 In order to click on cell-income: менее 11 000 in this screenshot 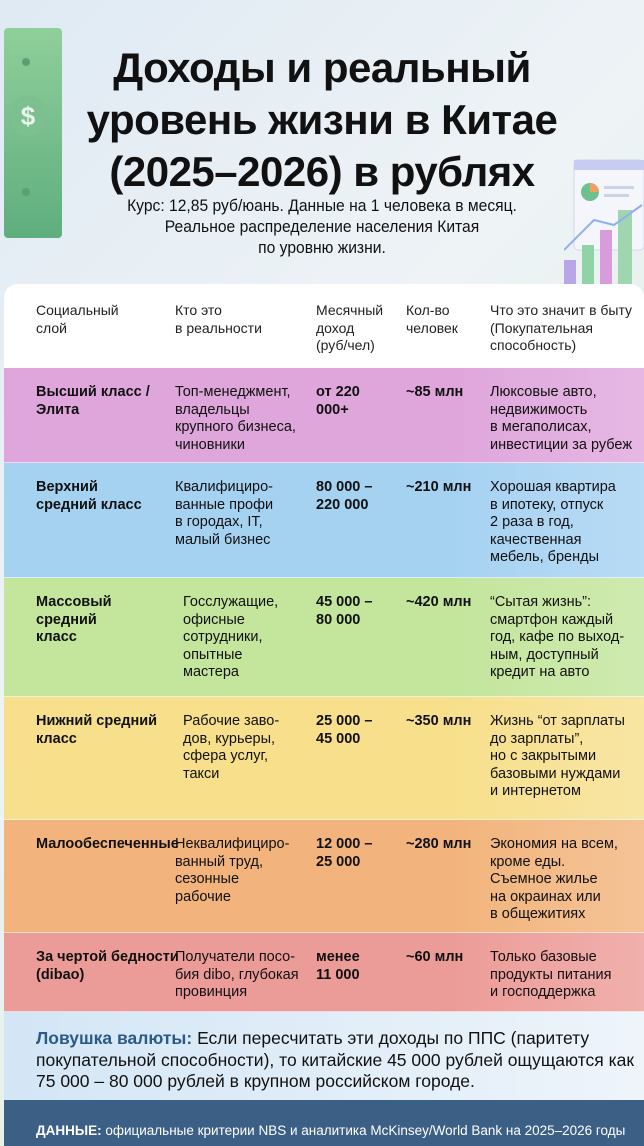, I will do `click(338, 966)`.